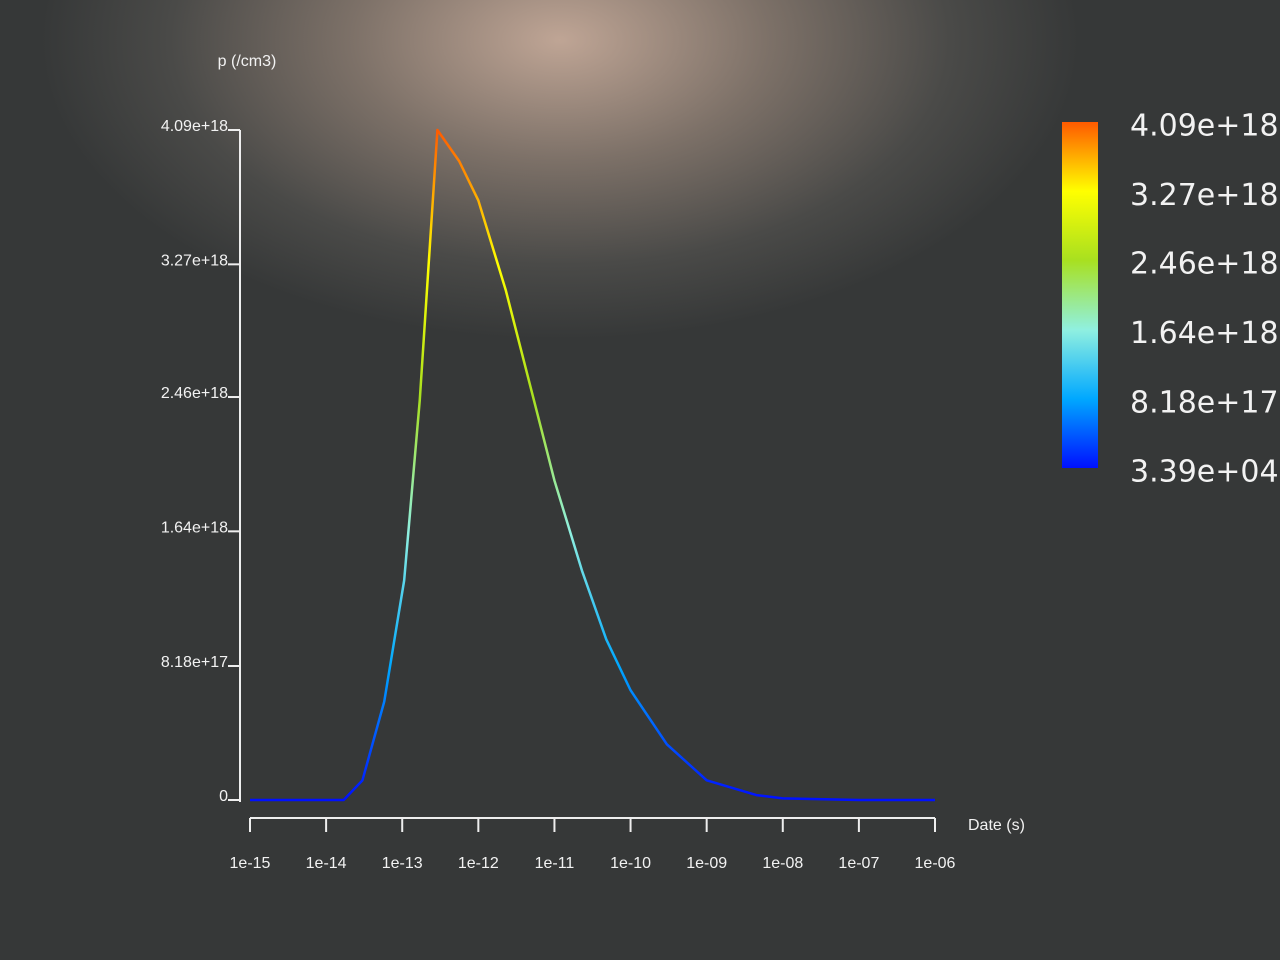 Image resolution: width=1280 pixels, height=960 pixels. What do you see at coordinates (935, 863) in the screenshot?
I see `x-tick-label: 1e-06` at bounding box center [935, 863].